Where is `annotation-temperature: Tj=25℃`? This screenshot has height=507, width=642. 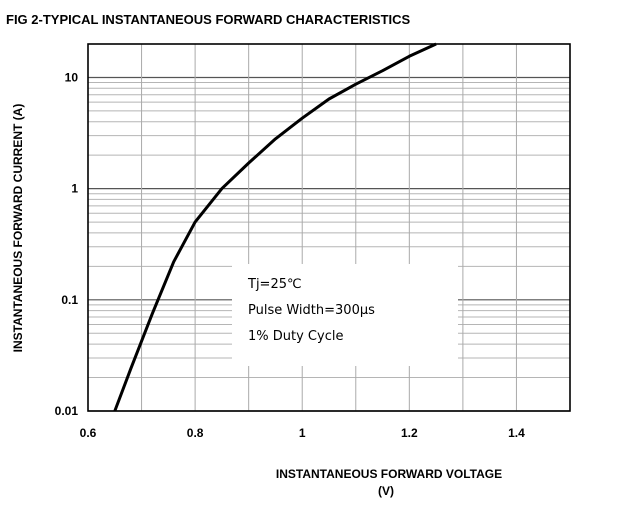
annotation-temperature: Tj=25℃ is located at coordinates (274, 284).